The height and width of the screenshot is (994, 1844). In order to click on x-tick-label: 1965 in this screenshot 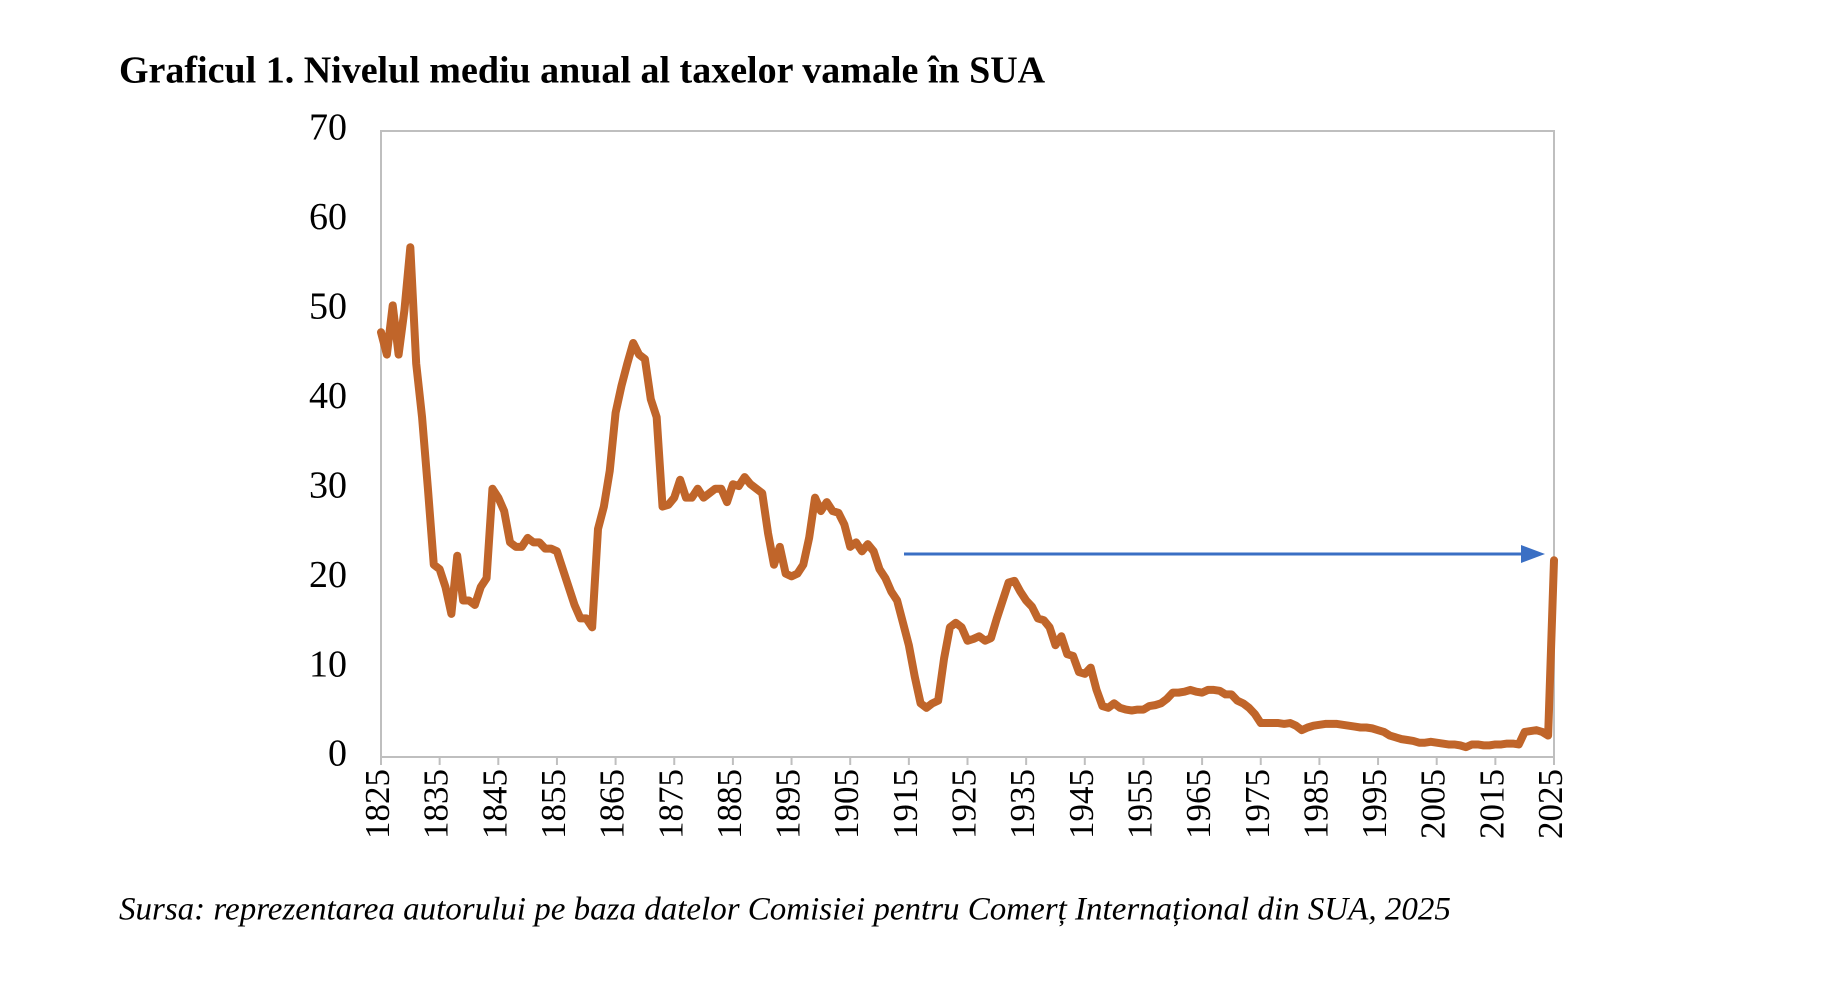, I will do `click(1198, 804)`.